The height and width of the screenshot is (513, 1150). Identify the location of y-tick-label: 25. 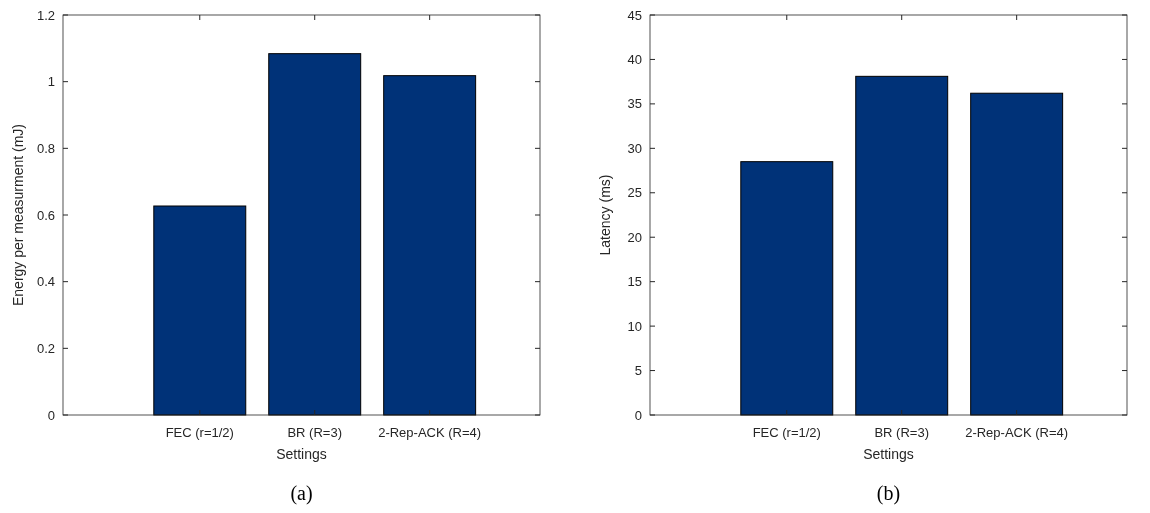
(634, 193).